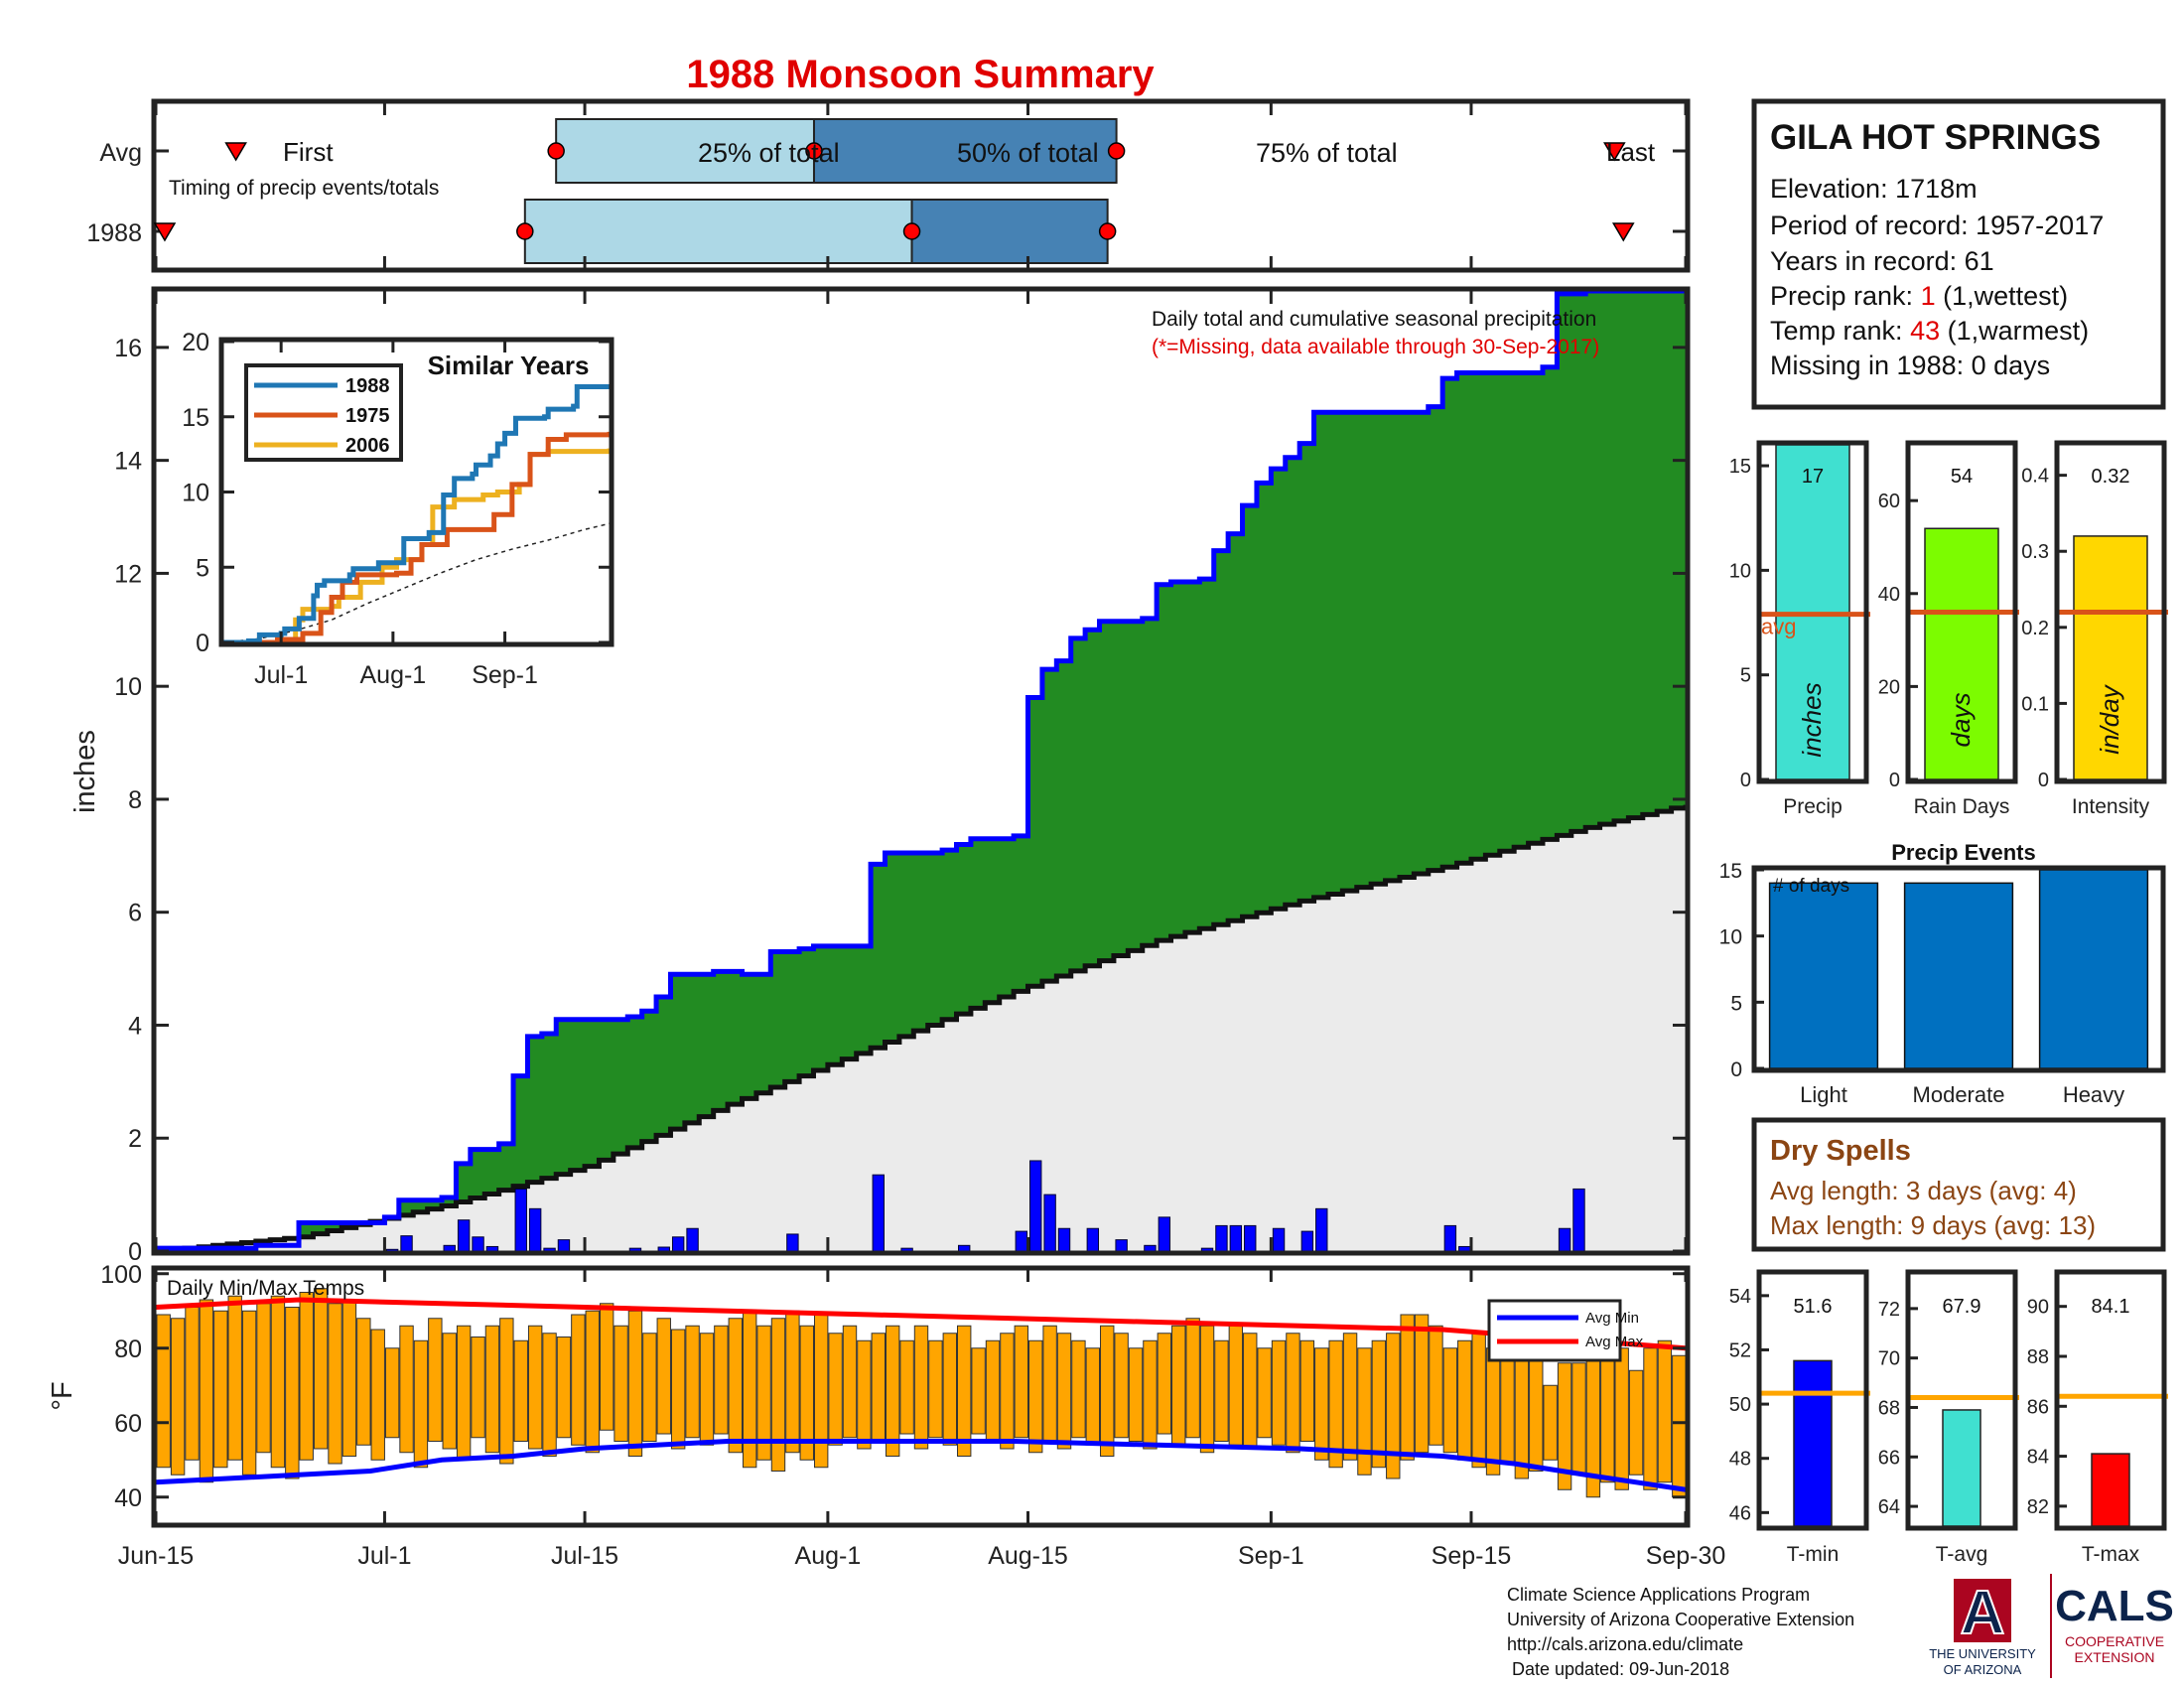 Image resolution: width=2184 pixels, height=1688 pixels. I want to click on date-axis-label: Jul-1, so click(384, 1556).